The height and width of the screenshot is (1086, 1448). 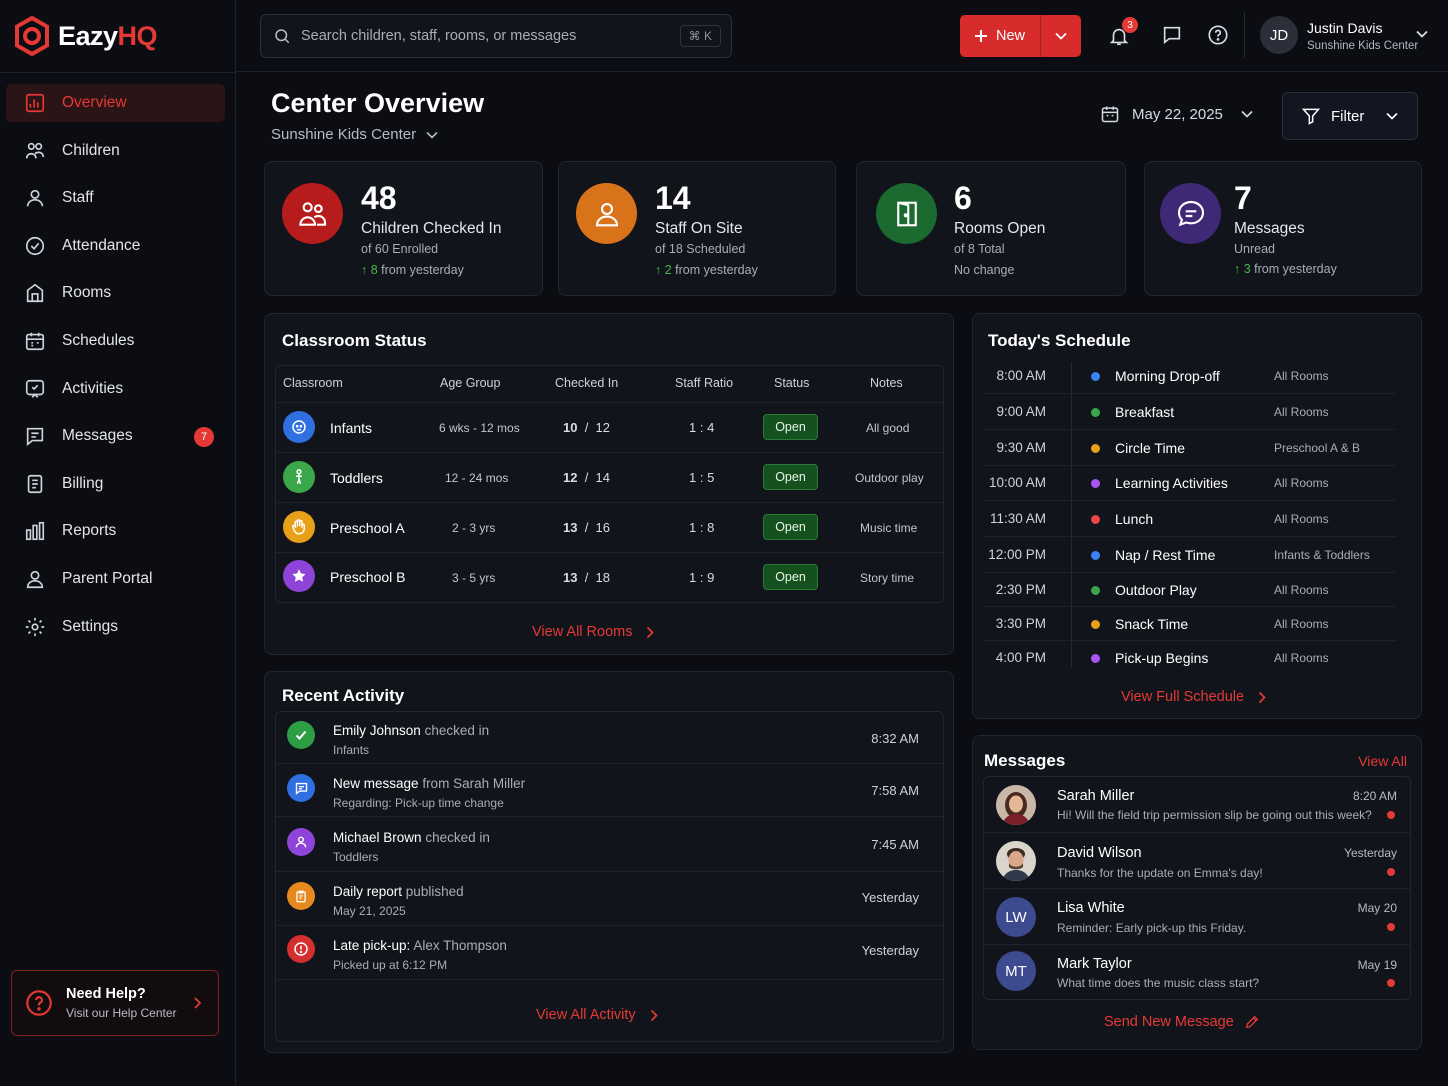 I want to click on sidebar-item-activities: Activities, so click(x=115, y=389).